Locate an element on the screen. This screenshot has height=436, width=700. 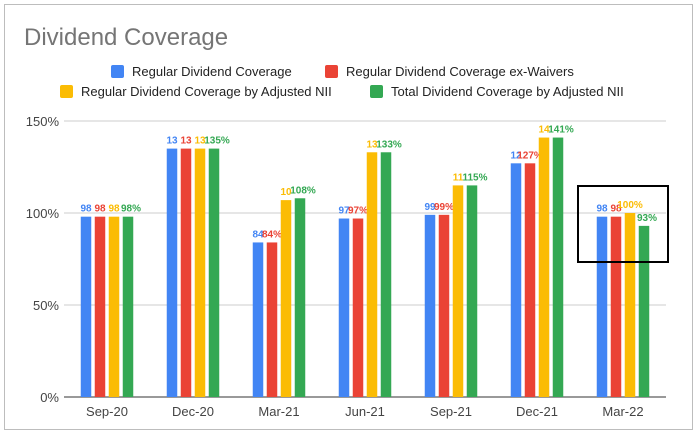
y-tick-label: 50% is located at coordinates (46, 305).